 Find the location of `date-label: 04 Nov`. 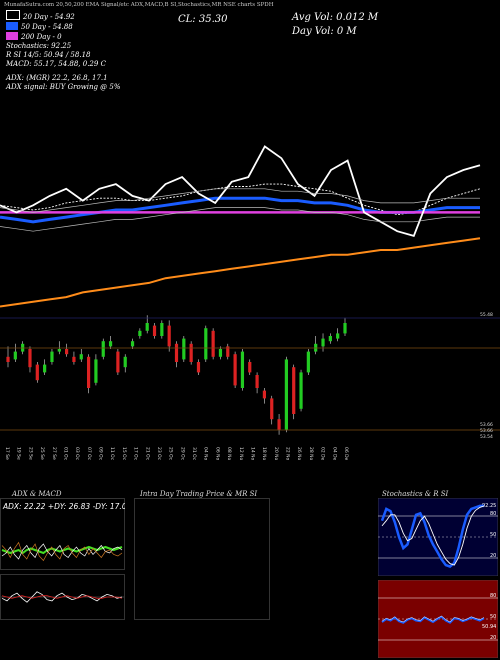

date-label: 04 Nov is located at coordinates (206, 453).